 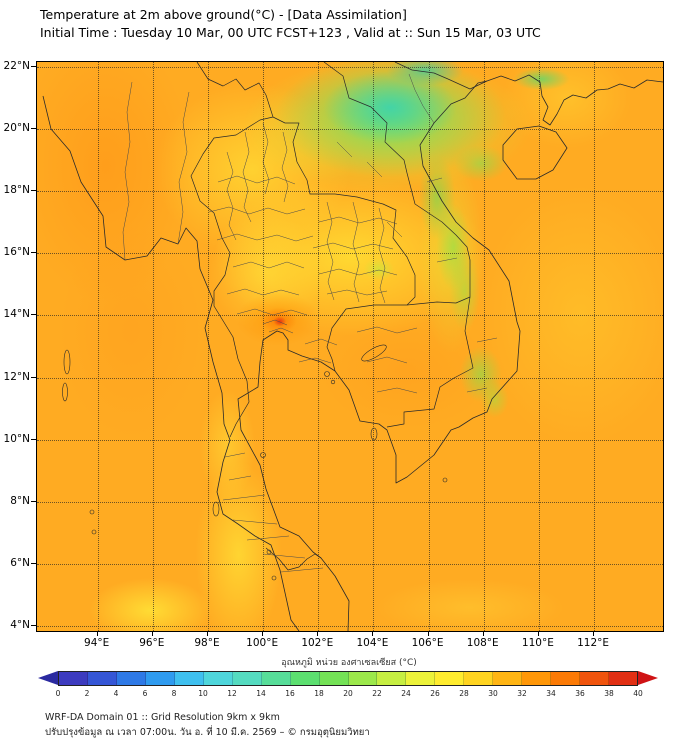 What do you see at coordinates (464, 693) in the screenshot?
I see `colorbar-tick-label: 28` at bounding box center [464, 693].